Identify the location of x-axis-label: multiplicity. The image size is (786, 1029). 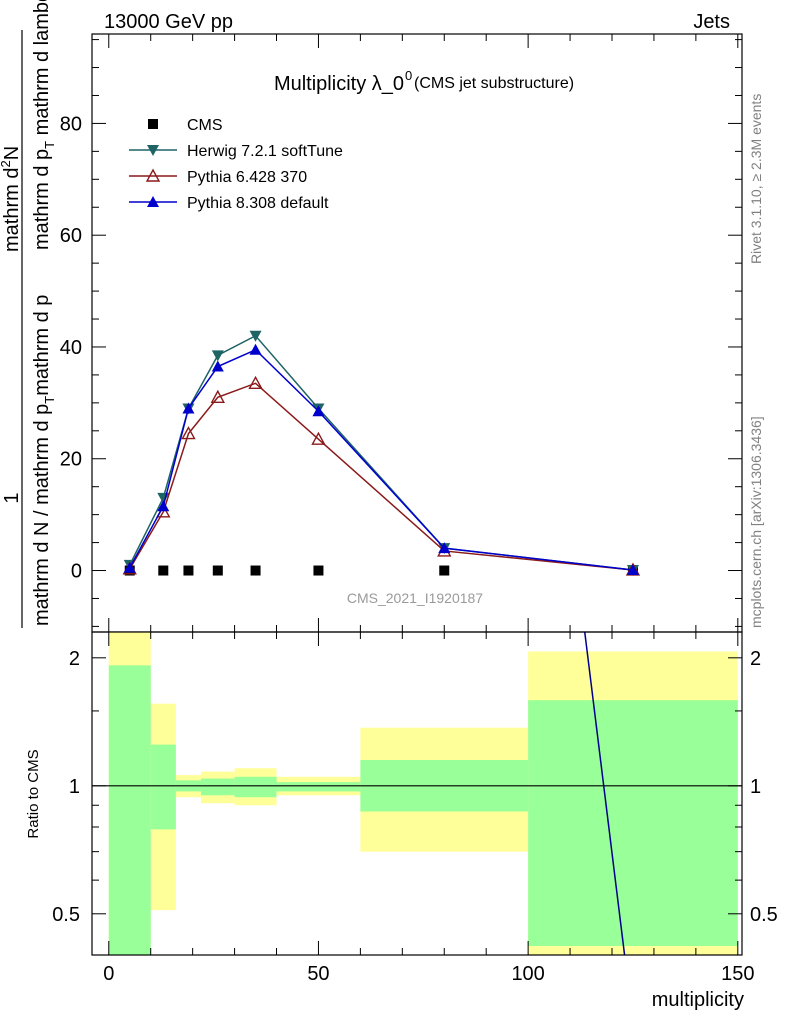
(698, 1000).